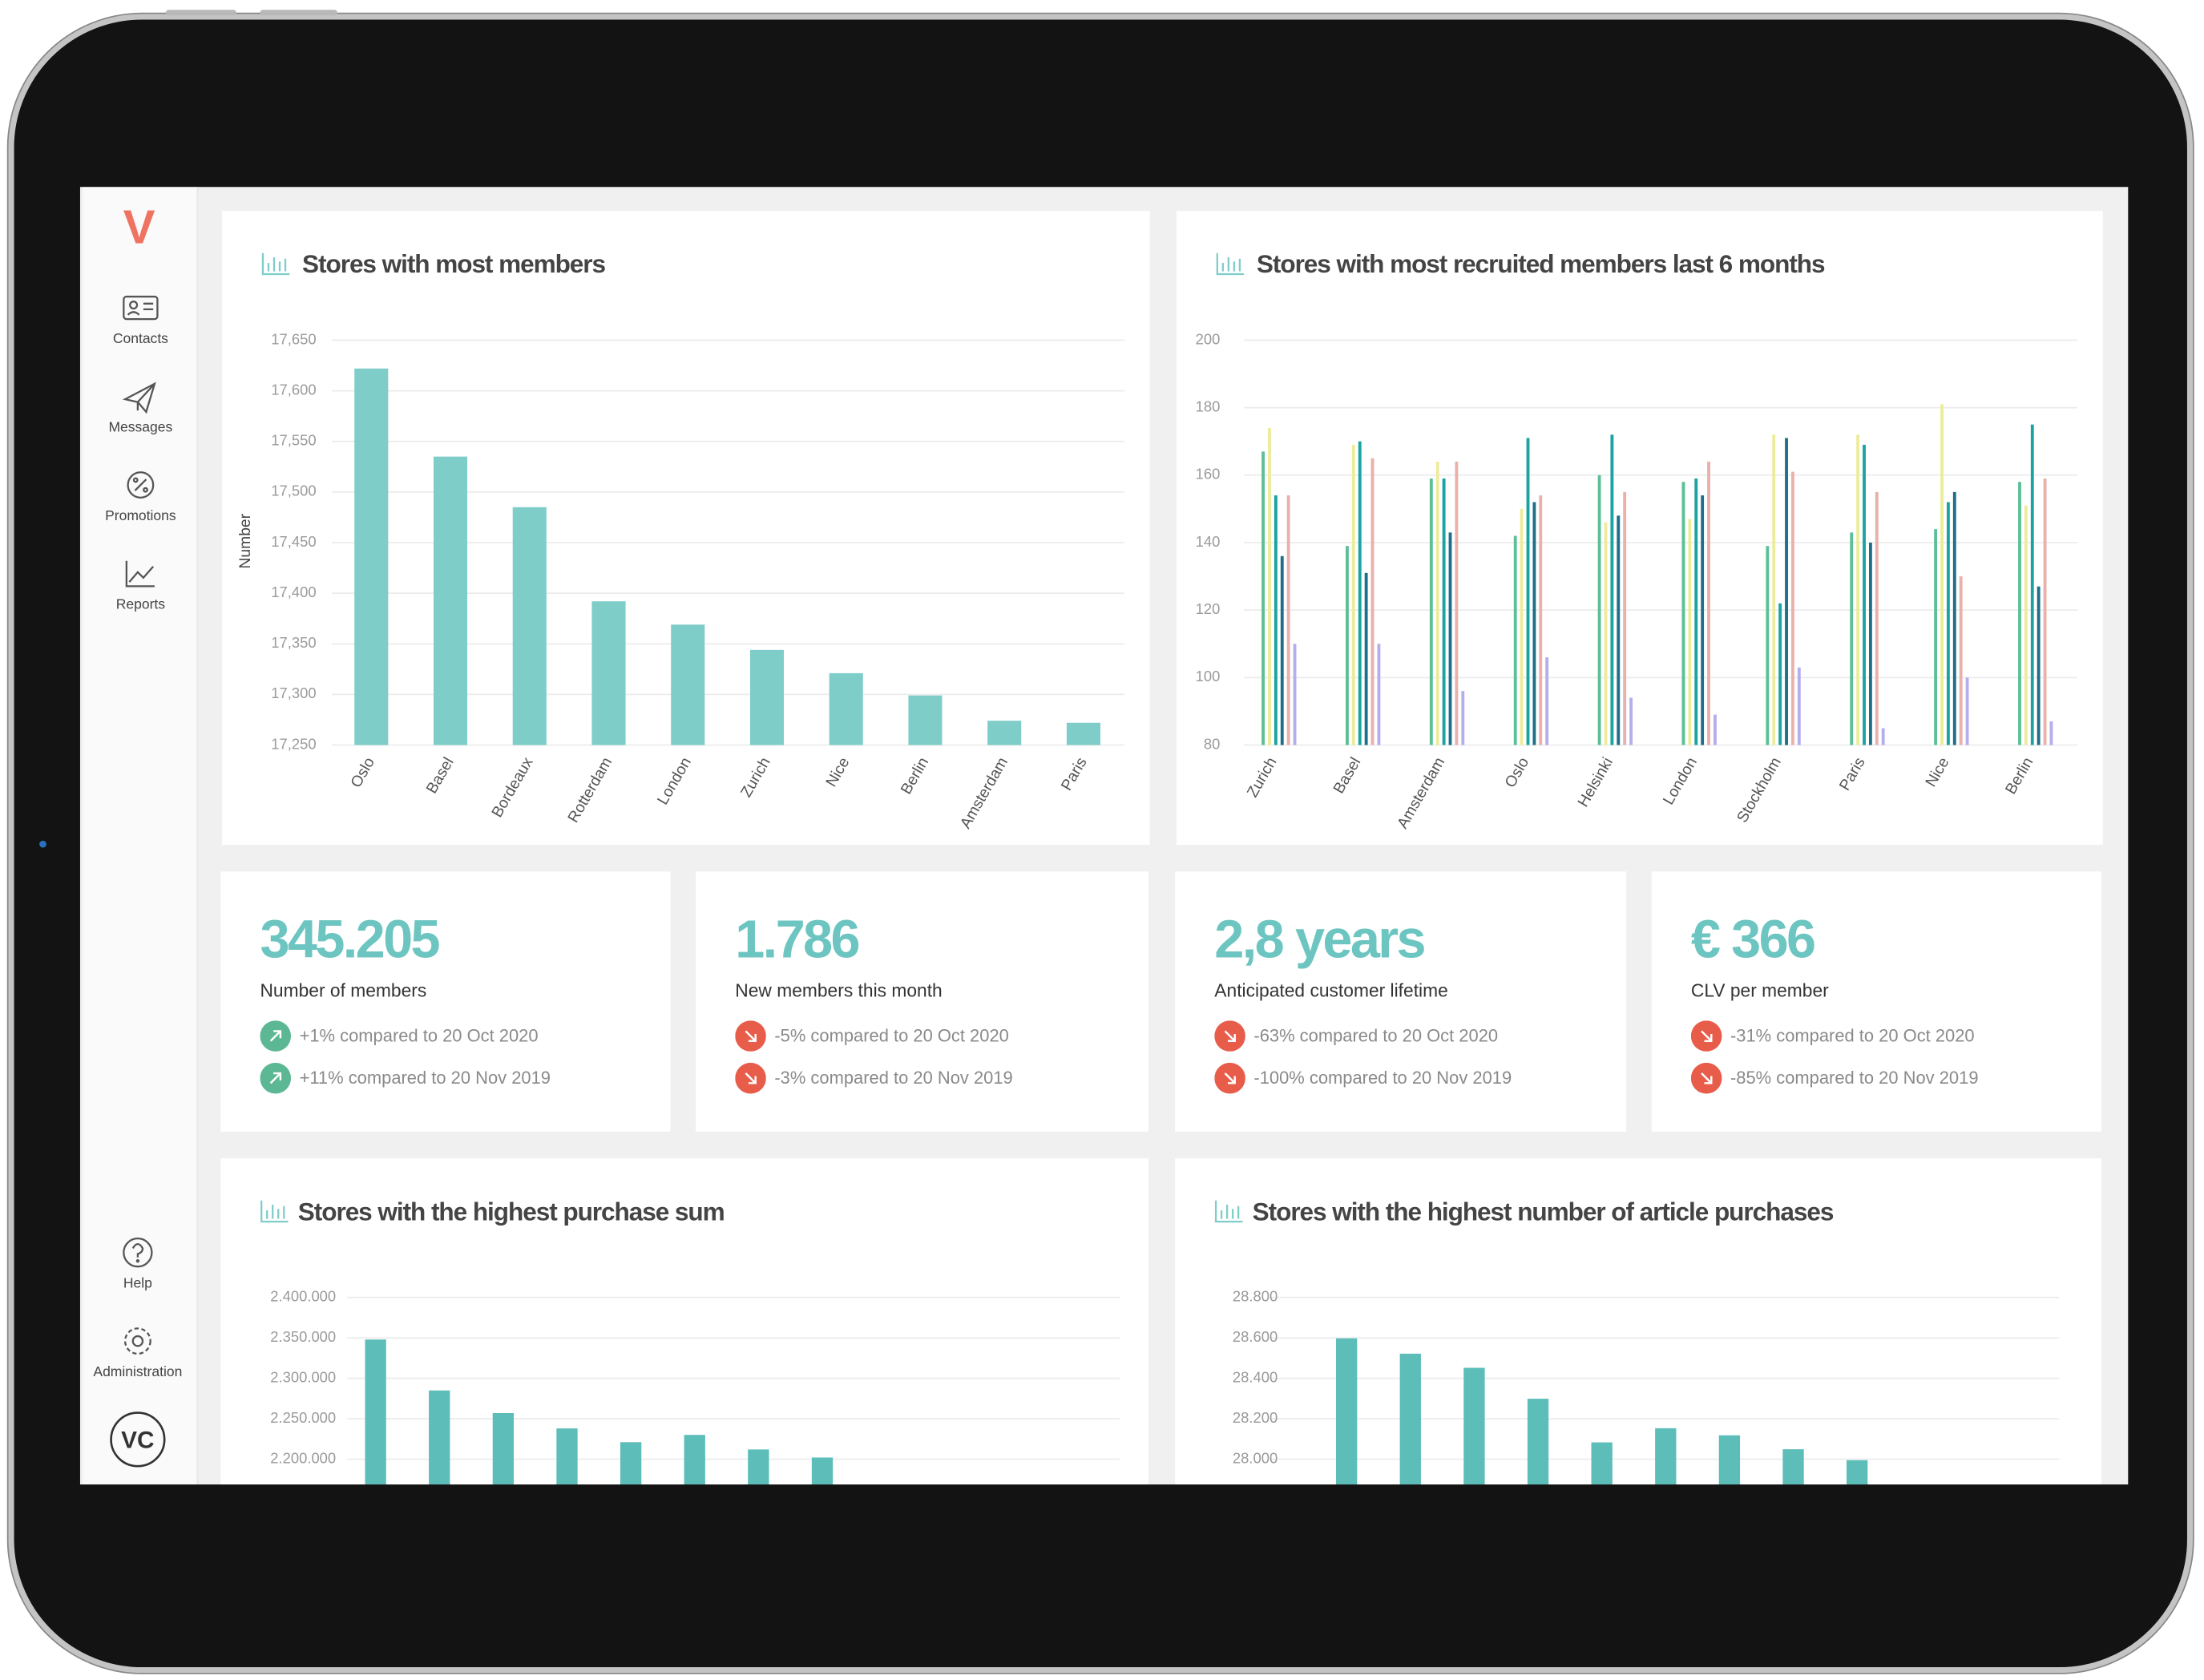 Image resolution: width=2204 pixels, height=1680 pixels. What do you see at coordinates (419, 1036) in the screenshot?
I see `trend-text: +1% compared to 20 Oct 2020` at bounding box center [419, 1036].